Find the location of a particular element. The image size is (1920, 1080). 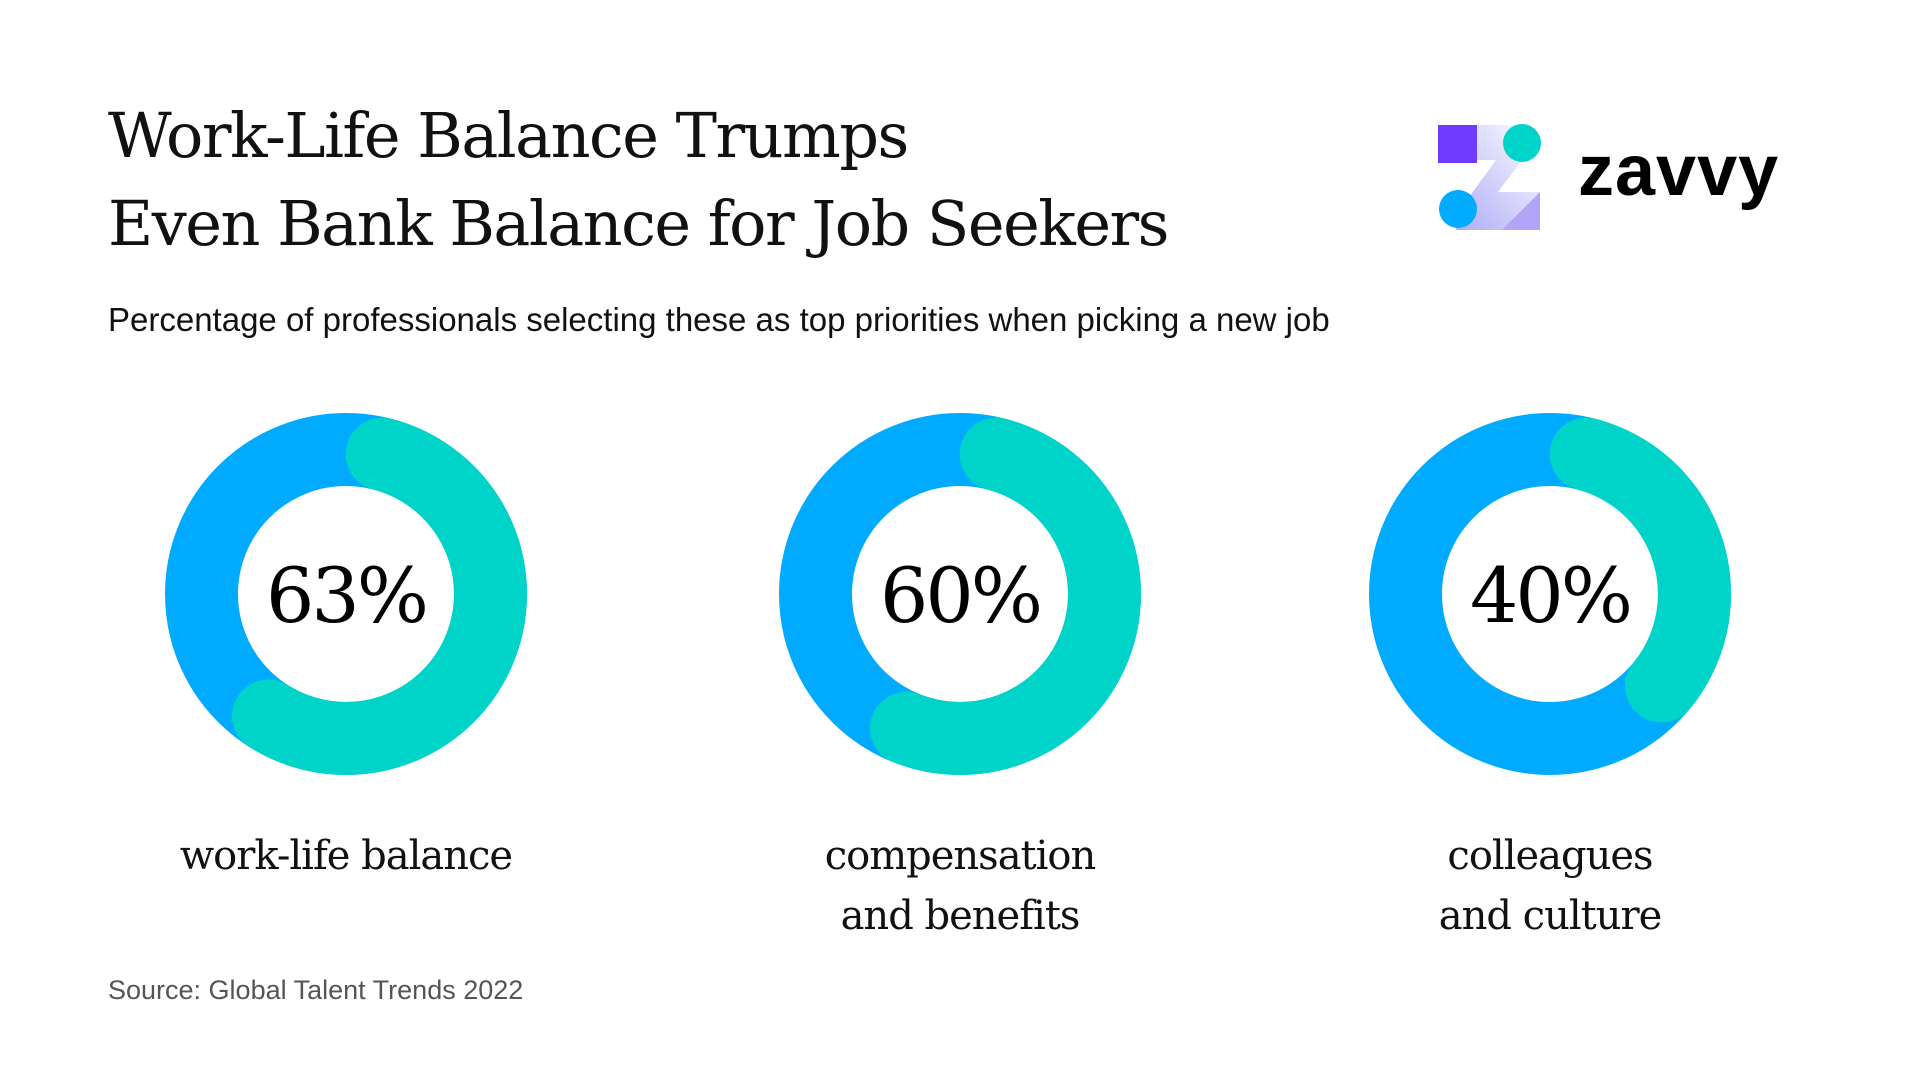

donut-label-line: work-life balance is located at coordinates (346, 856).